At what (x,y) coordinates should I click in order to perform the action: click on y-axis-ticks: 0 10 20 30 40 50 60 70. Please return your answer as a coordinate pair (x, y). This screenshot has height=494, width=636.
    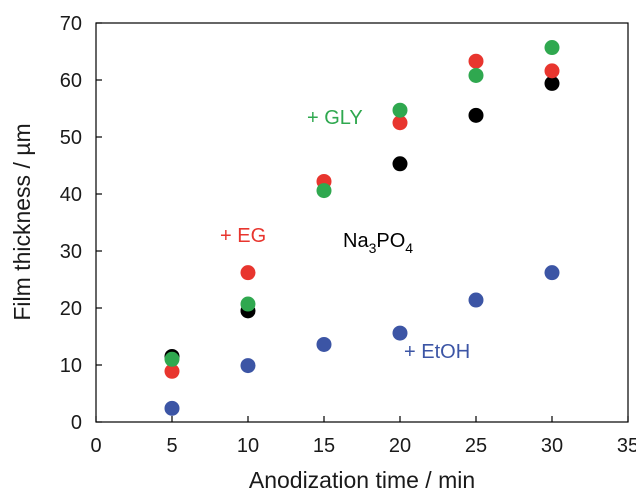
    Looking at the image, I should click on (81, 223).